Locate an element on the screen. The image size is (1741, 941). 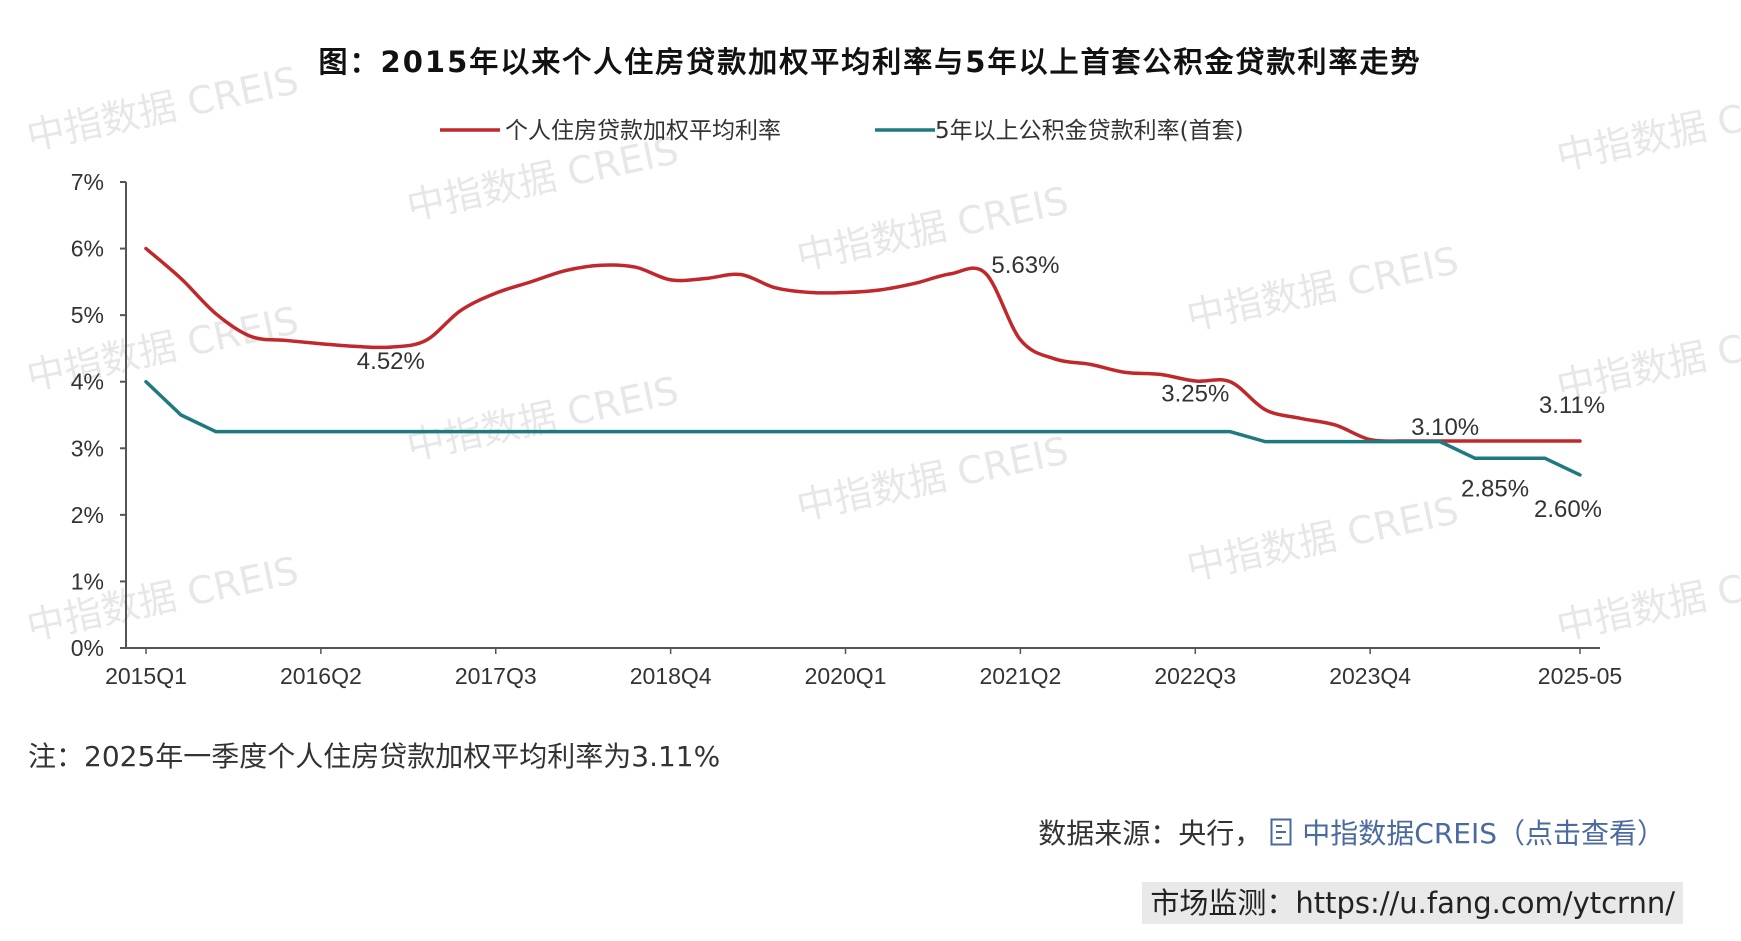
source-link-label: 中指数据CREIS（点击查看） is located at coordinates (1483, 833).